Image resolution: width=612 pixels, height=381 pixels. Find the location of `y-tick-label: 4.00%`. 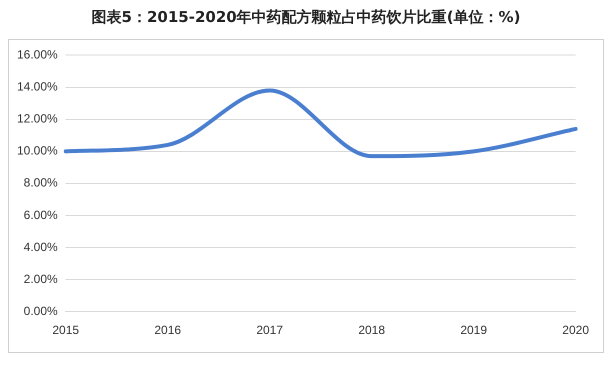

y-tick-label: 4.00% is located at coordinates (41, 247).